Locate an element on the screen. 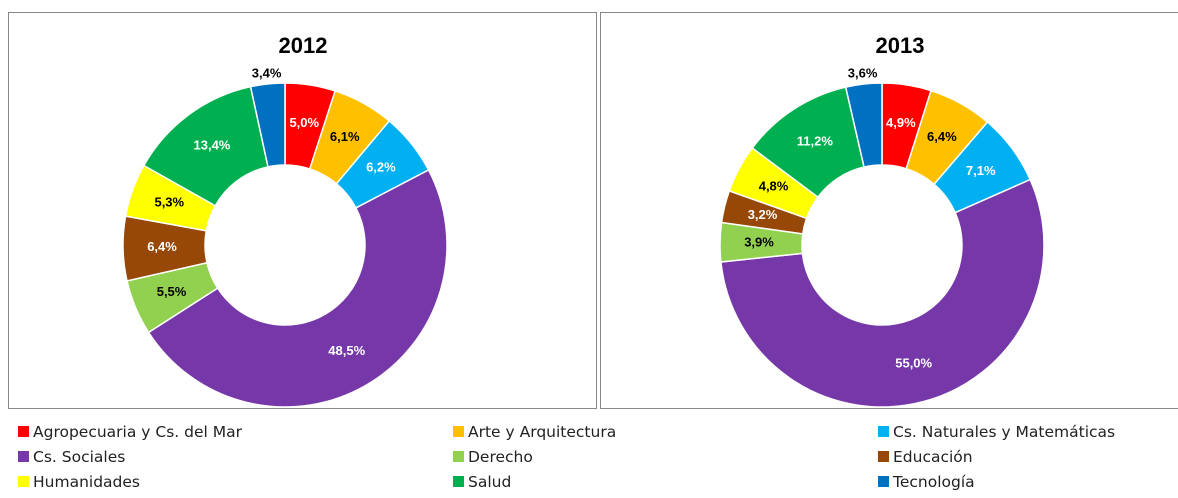 This screenshot has height=498, width=1178. legend-label: Cs. Naturales y Matemáticas is located at coordinates (1004, 432).